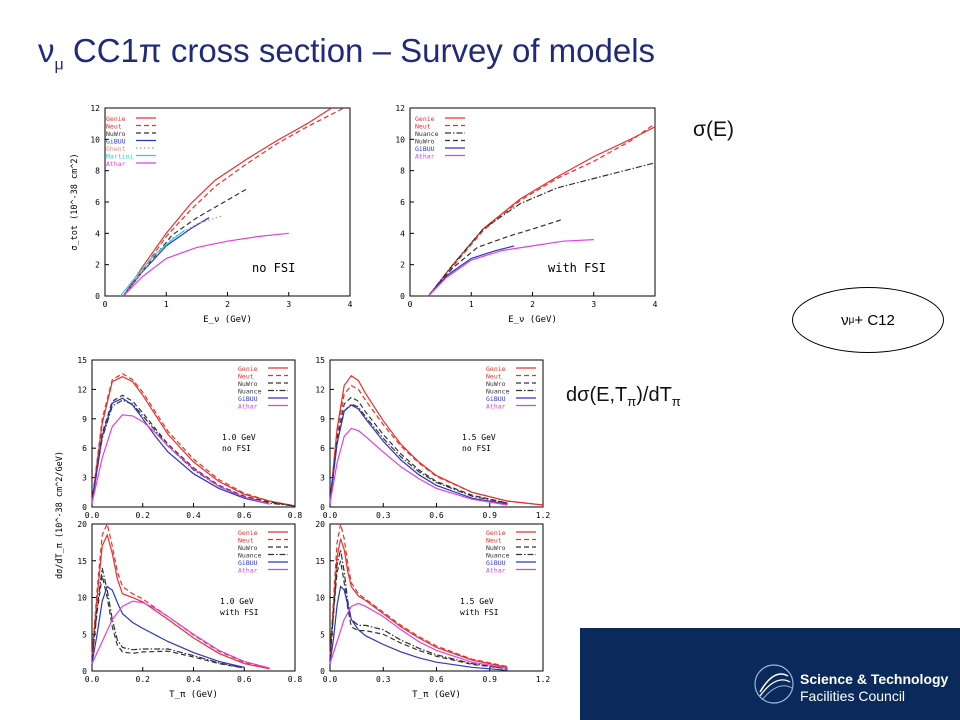 The width and height of the screenshot is (960, 720). Describe the element at coordinates (60, 515) in the screenshot. I see `y-axis-label-2: dσ/dT_π (10^-38 cm^2/GeV)` at that location.